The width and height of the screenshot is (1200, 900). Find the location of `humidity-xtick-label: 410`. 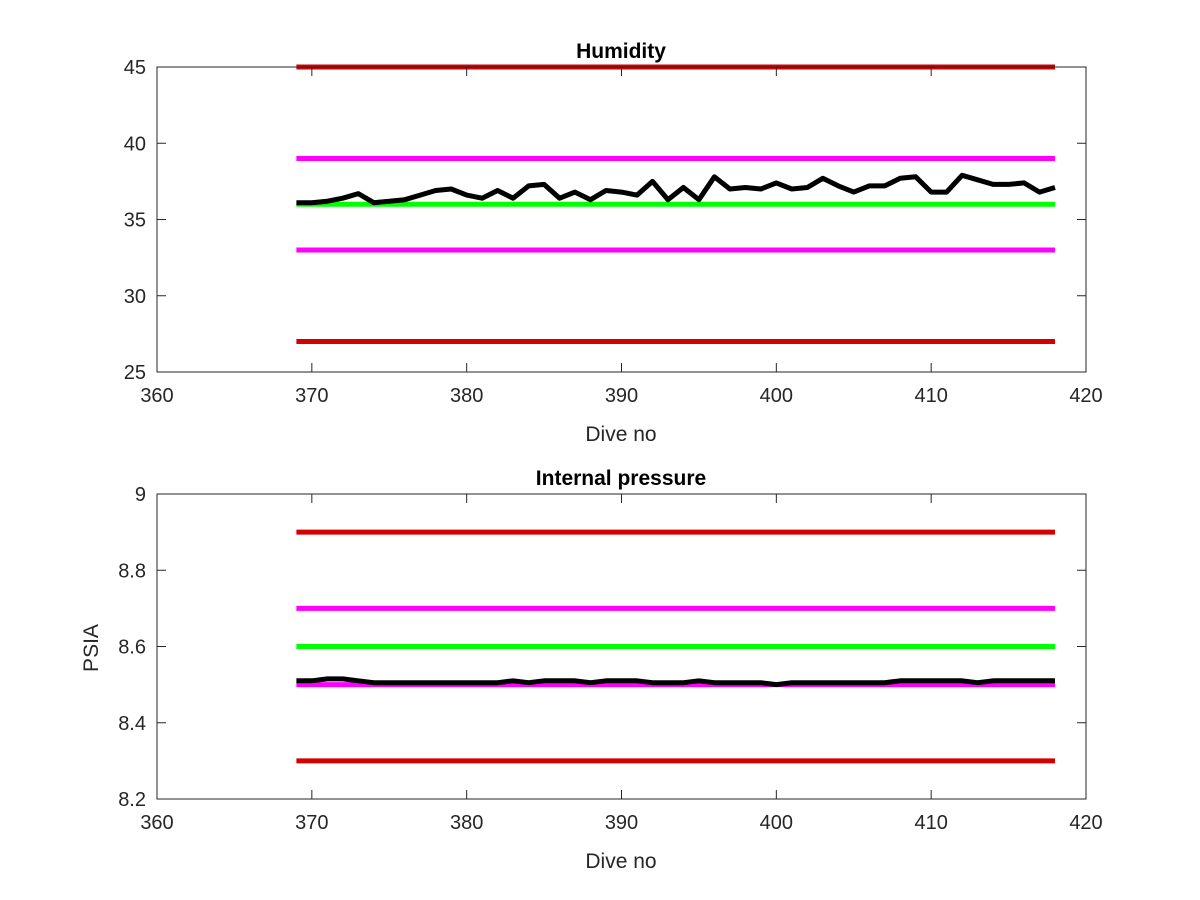

humidity-xtick-label: 410 is located at coordinates (930, 396).